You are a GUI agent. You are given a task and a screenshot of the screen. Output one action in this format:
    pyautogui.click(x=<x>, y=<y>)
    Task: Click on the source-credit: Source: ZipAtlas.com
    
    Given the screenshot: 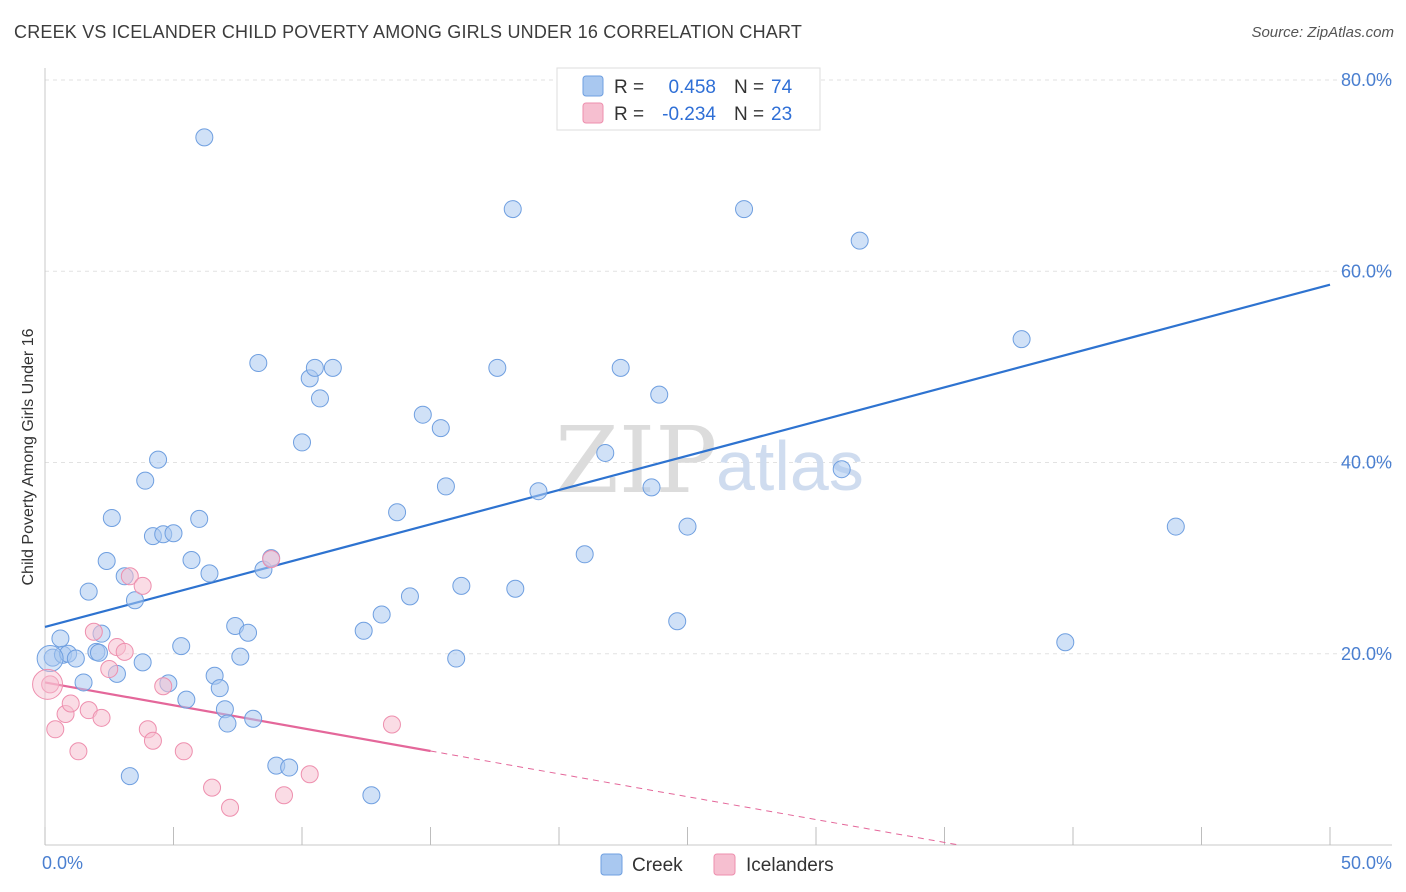 What is the action you would take?
    pyautogui.click(x=1322, y=32)
    